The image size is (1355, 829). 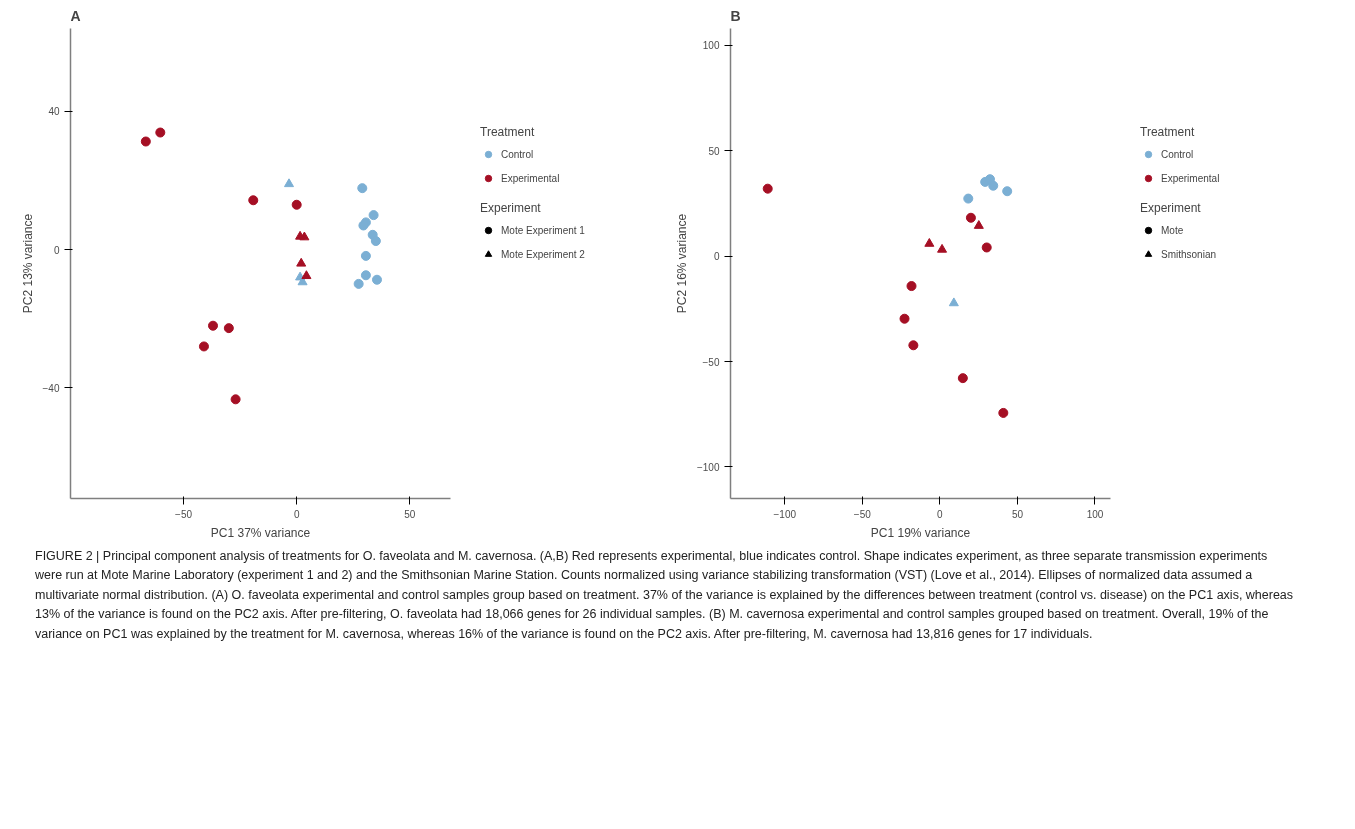 I want to click on y-tick-label: −40, so click(x=51, y=388).